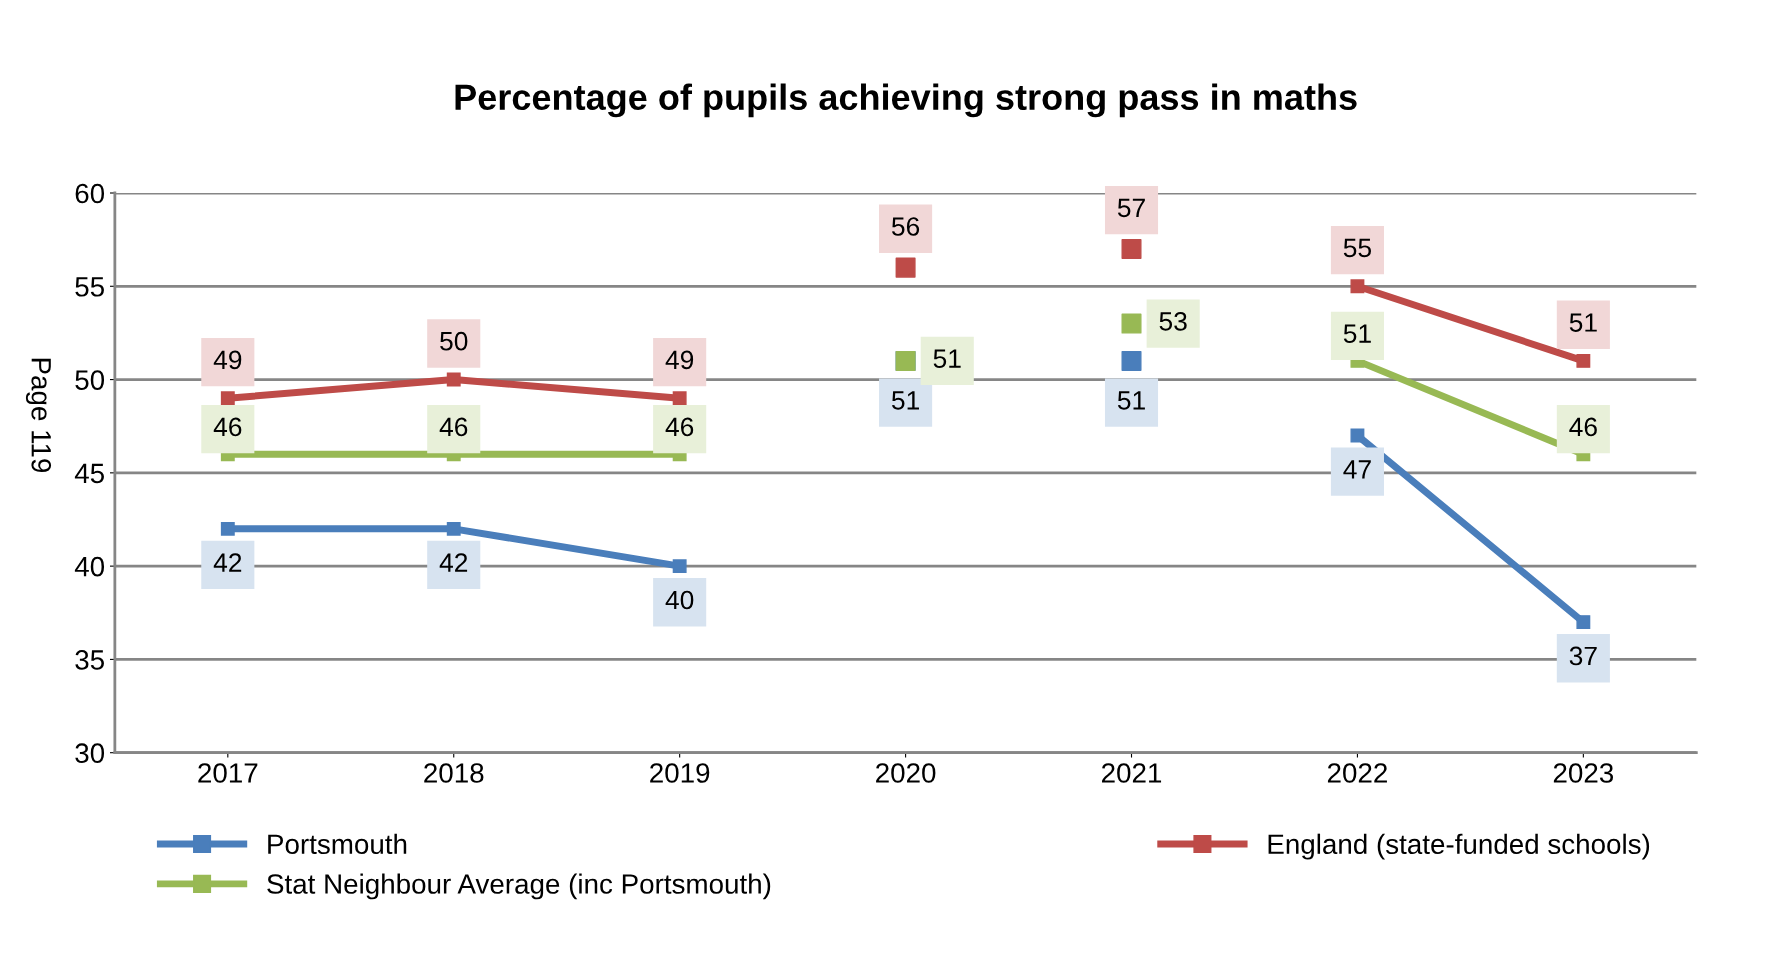 The image size is (1767, 965). I want to click on x-tick-label: 2020, so click(906, 773).